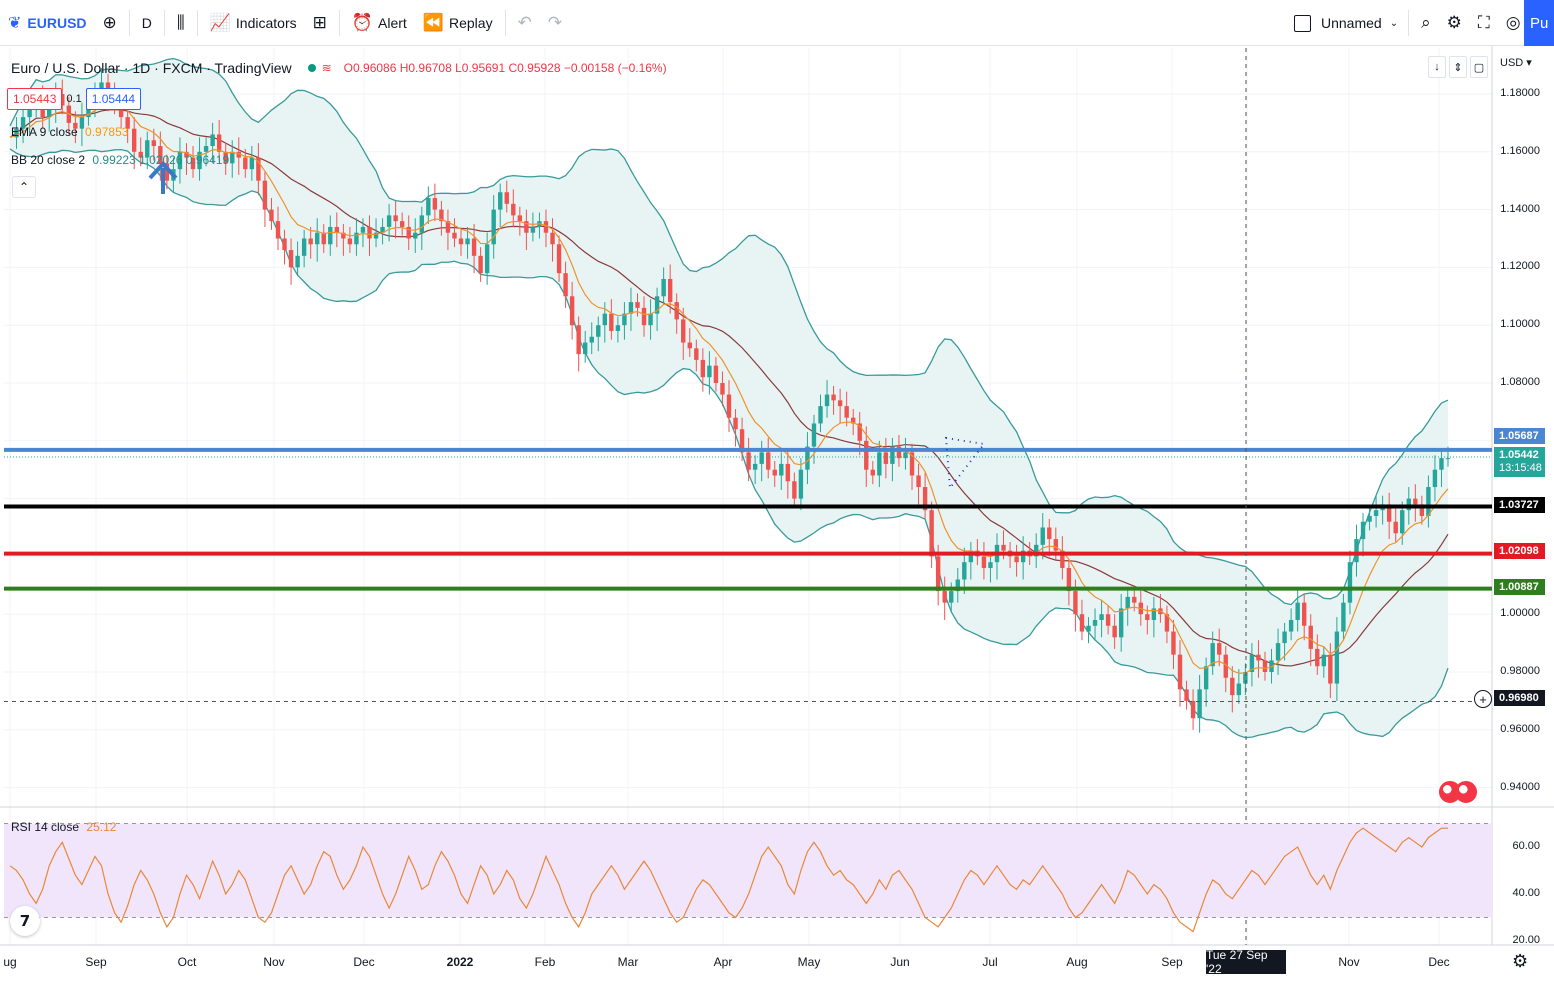 The width and height of the screenshot is (1554, 984). I want to click on fullscreen-button: ⛶, so click(1484, 23).